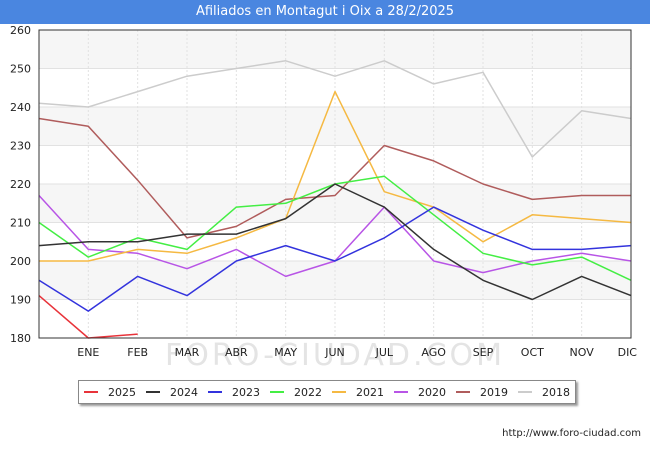 The height and width of the screenshot is (450, 650). Describe the element at coordinates (187, 352) in the screenshot. I see `x-tick-label: MAR` at that location.